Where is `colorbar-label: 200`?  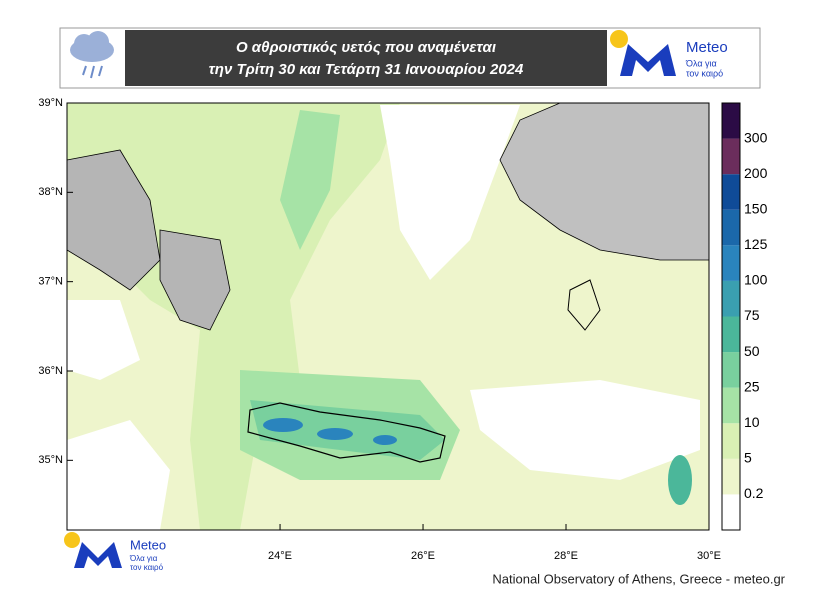
colorbar-label: 200 is located at coordinates (756, 173).